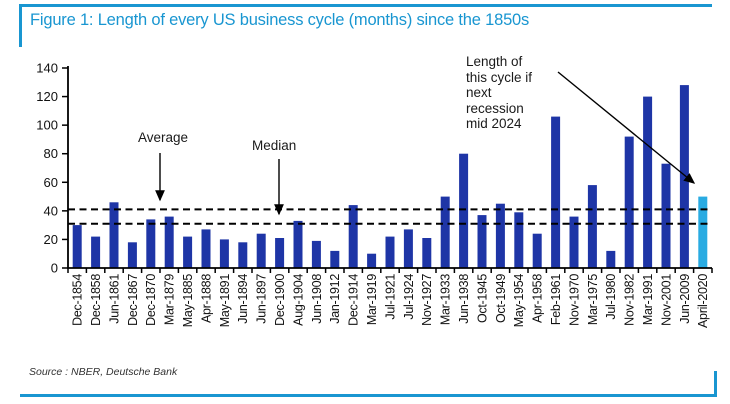  I want to click on bar-Mar-1991, so click(648, 182).